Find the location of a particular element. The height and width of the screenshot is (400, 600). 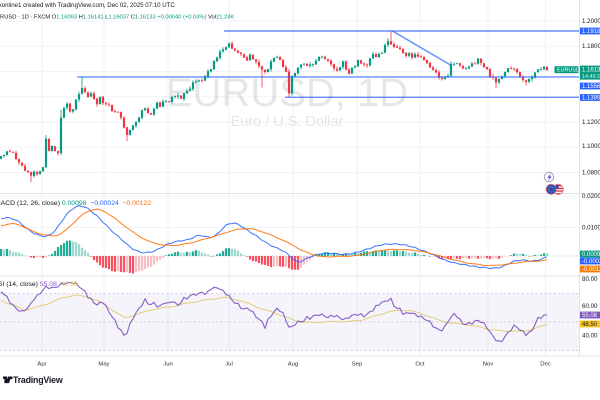

svg-text: 60.00 is located at coordinates (590, 306).